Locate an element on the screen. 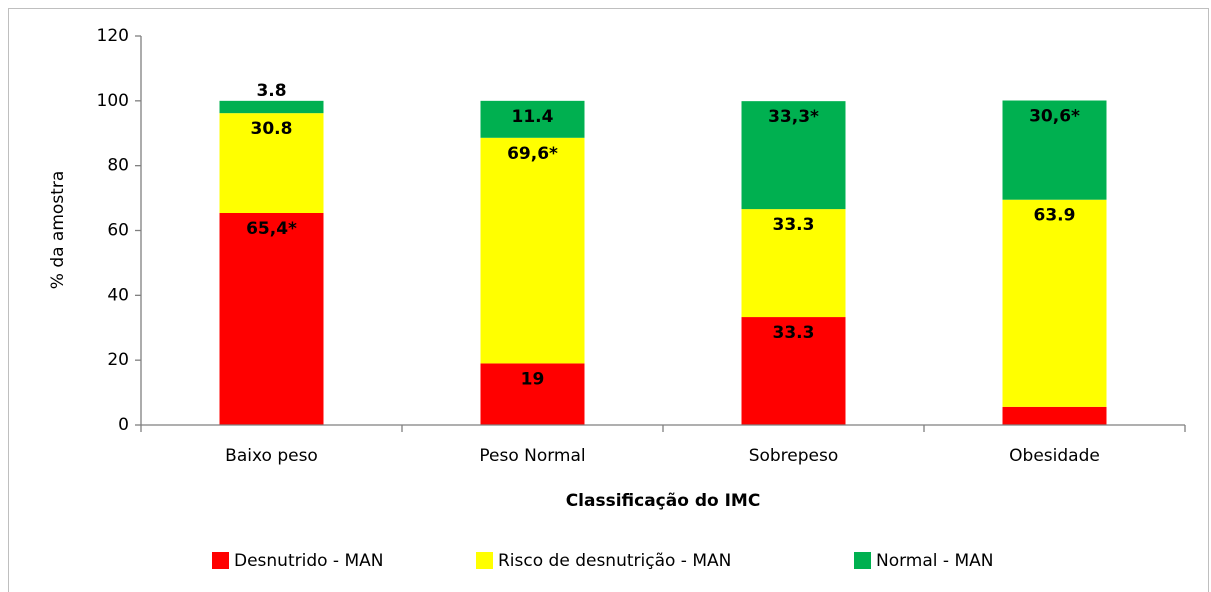  y-axis-title: % da amostra is located at coordinates (58, 230).